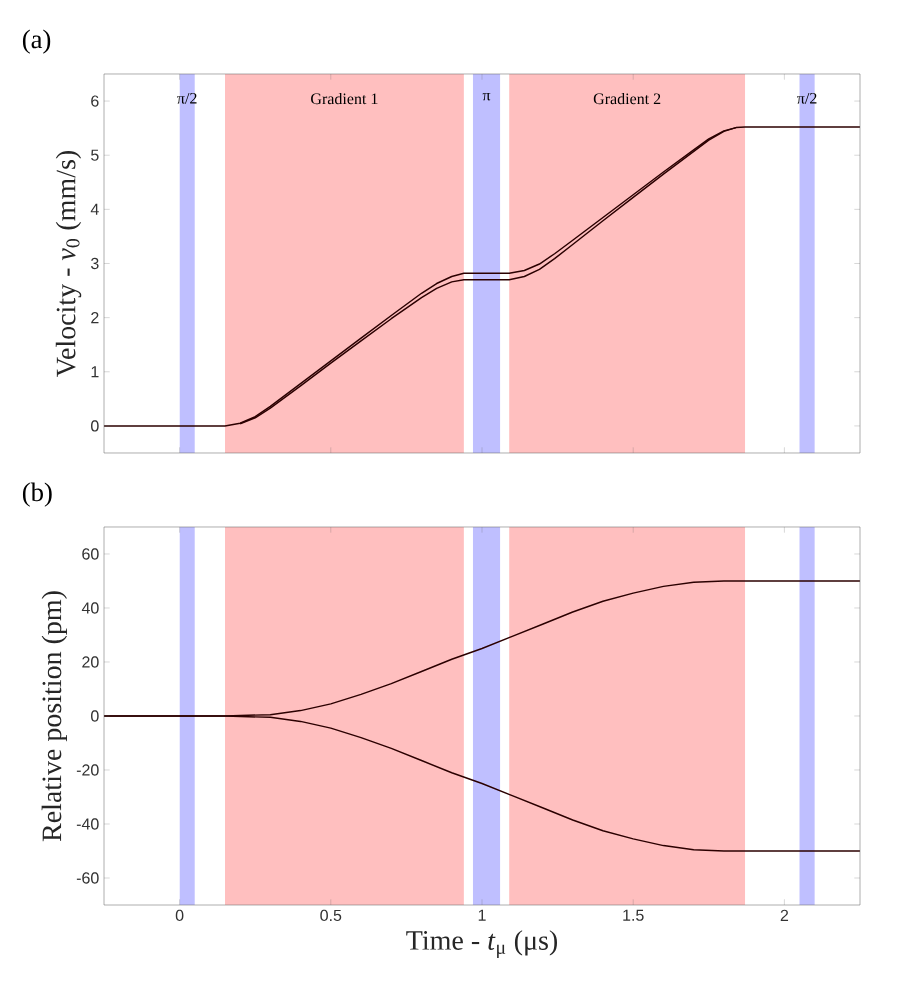 This screenshot has width=897, height=1004. What do you see at coordinates (37, 494) in the screenshot?
I see `chart-title: (b)` at bounding box center [37, 494].